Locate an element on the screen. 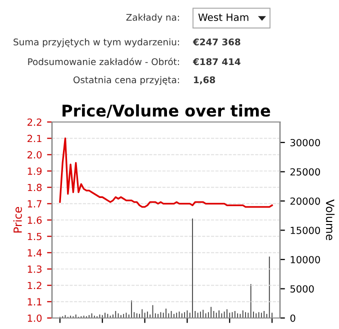 The width and height of the screenshot is (339, 329). y-tick-label: 1.2 is located at coordinates (35, 286).